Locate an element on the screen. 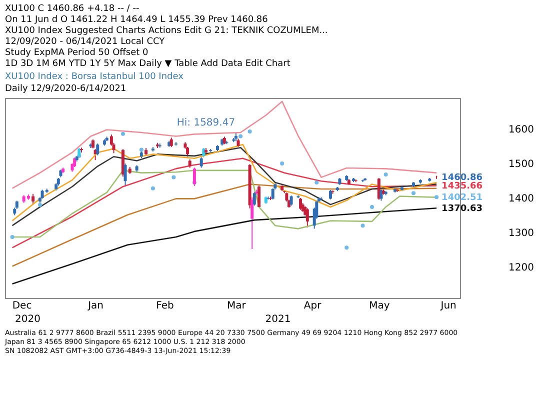 The height and width of the screenshot is (400, 555). text: 1D 3D 1M 6M YTD 1Y 5Y Max Daily ▼ Table Add Data Edit Chart is located at coordinates (148, 64).